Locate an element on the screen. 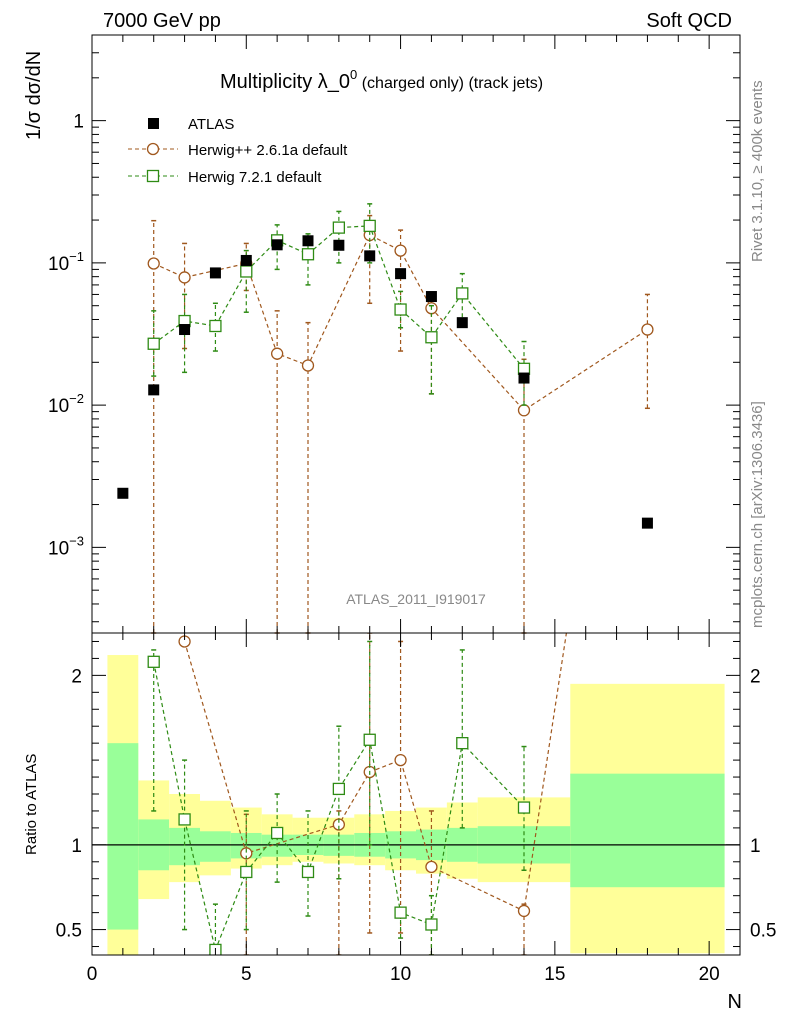  energy-label: 7000 GeV pp is located at coordinates (162, 21).